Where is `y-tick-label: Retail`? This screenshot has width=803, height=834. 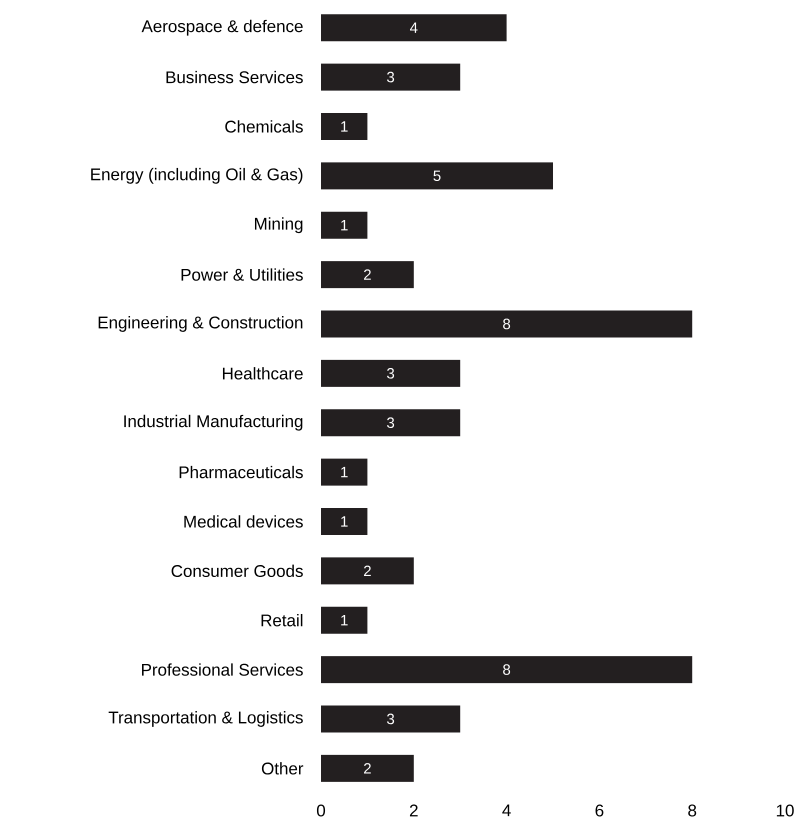 y-tick-label: Retail is located at coordinates (282, 620).